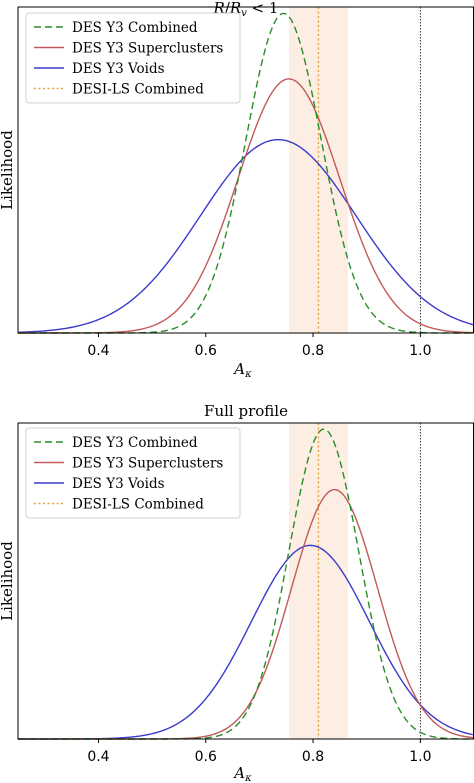 This screenshot has width=474, height=783. Describe the element at coordinates (246, 411) in the screenshot. I see `chart-title: Full profile` at that location.